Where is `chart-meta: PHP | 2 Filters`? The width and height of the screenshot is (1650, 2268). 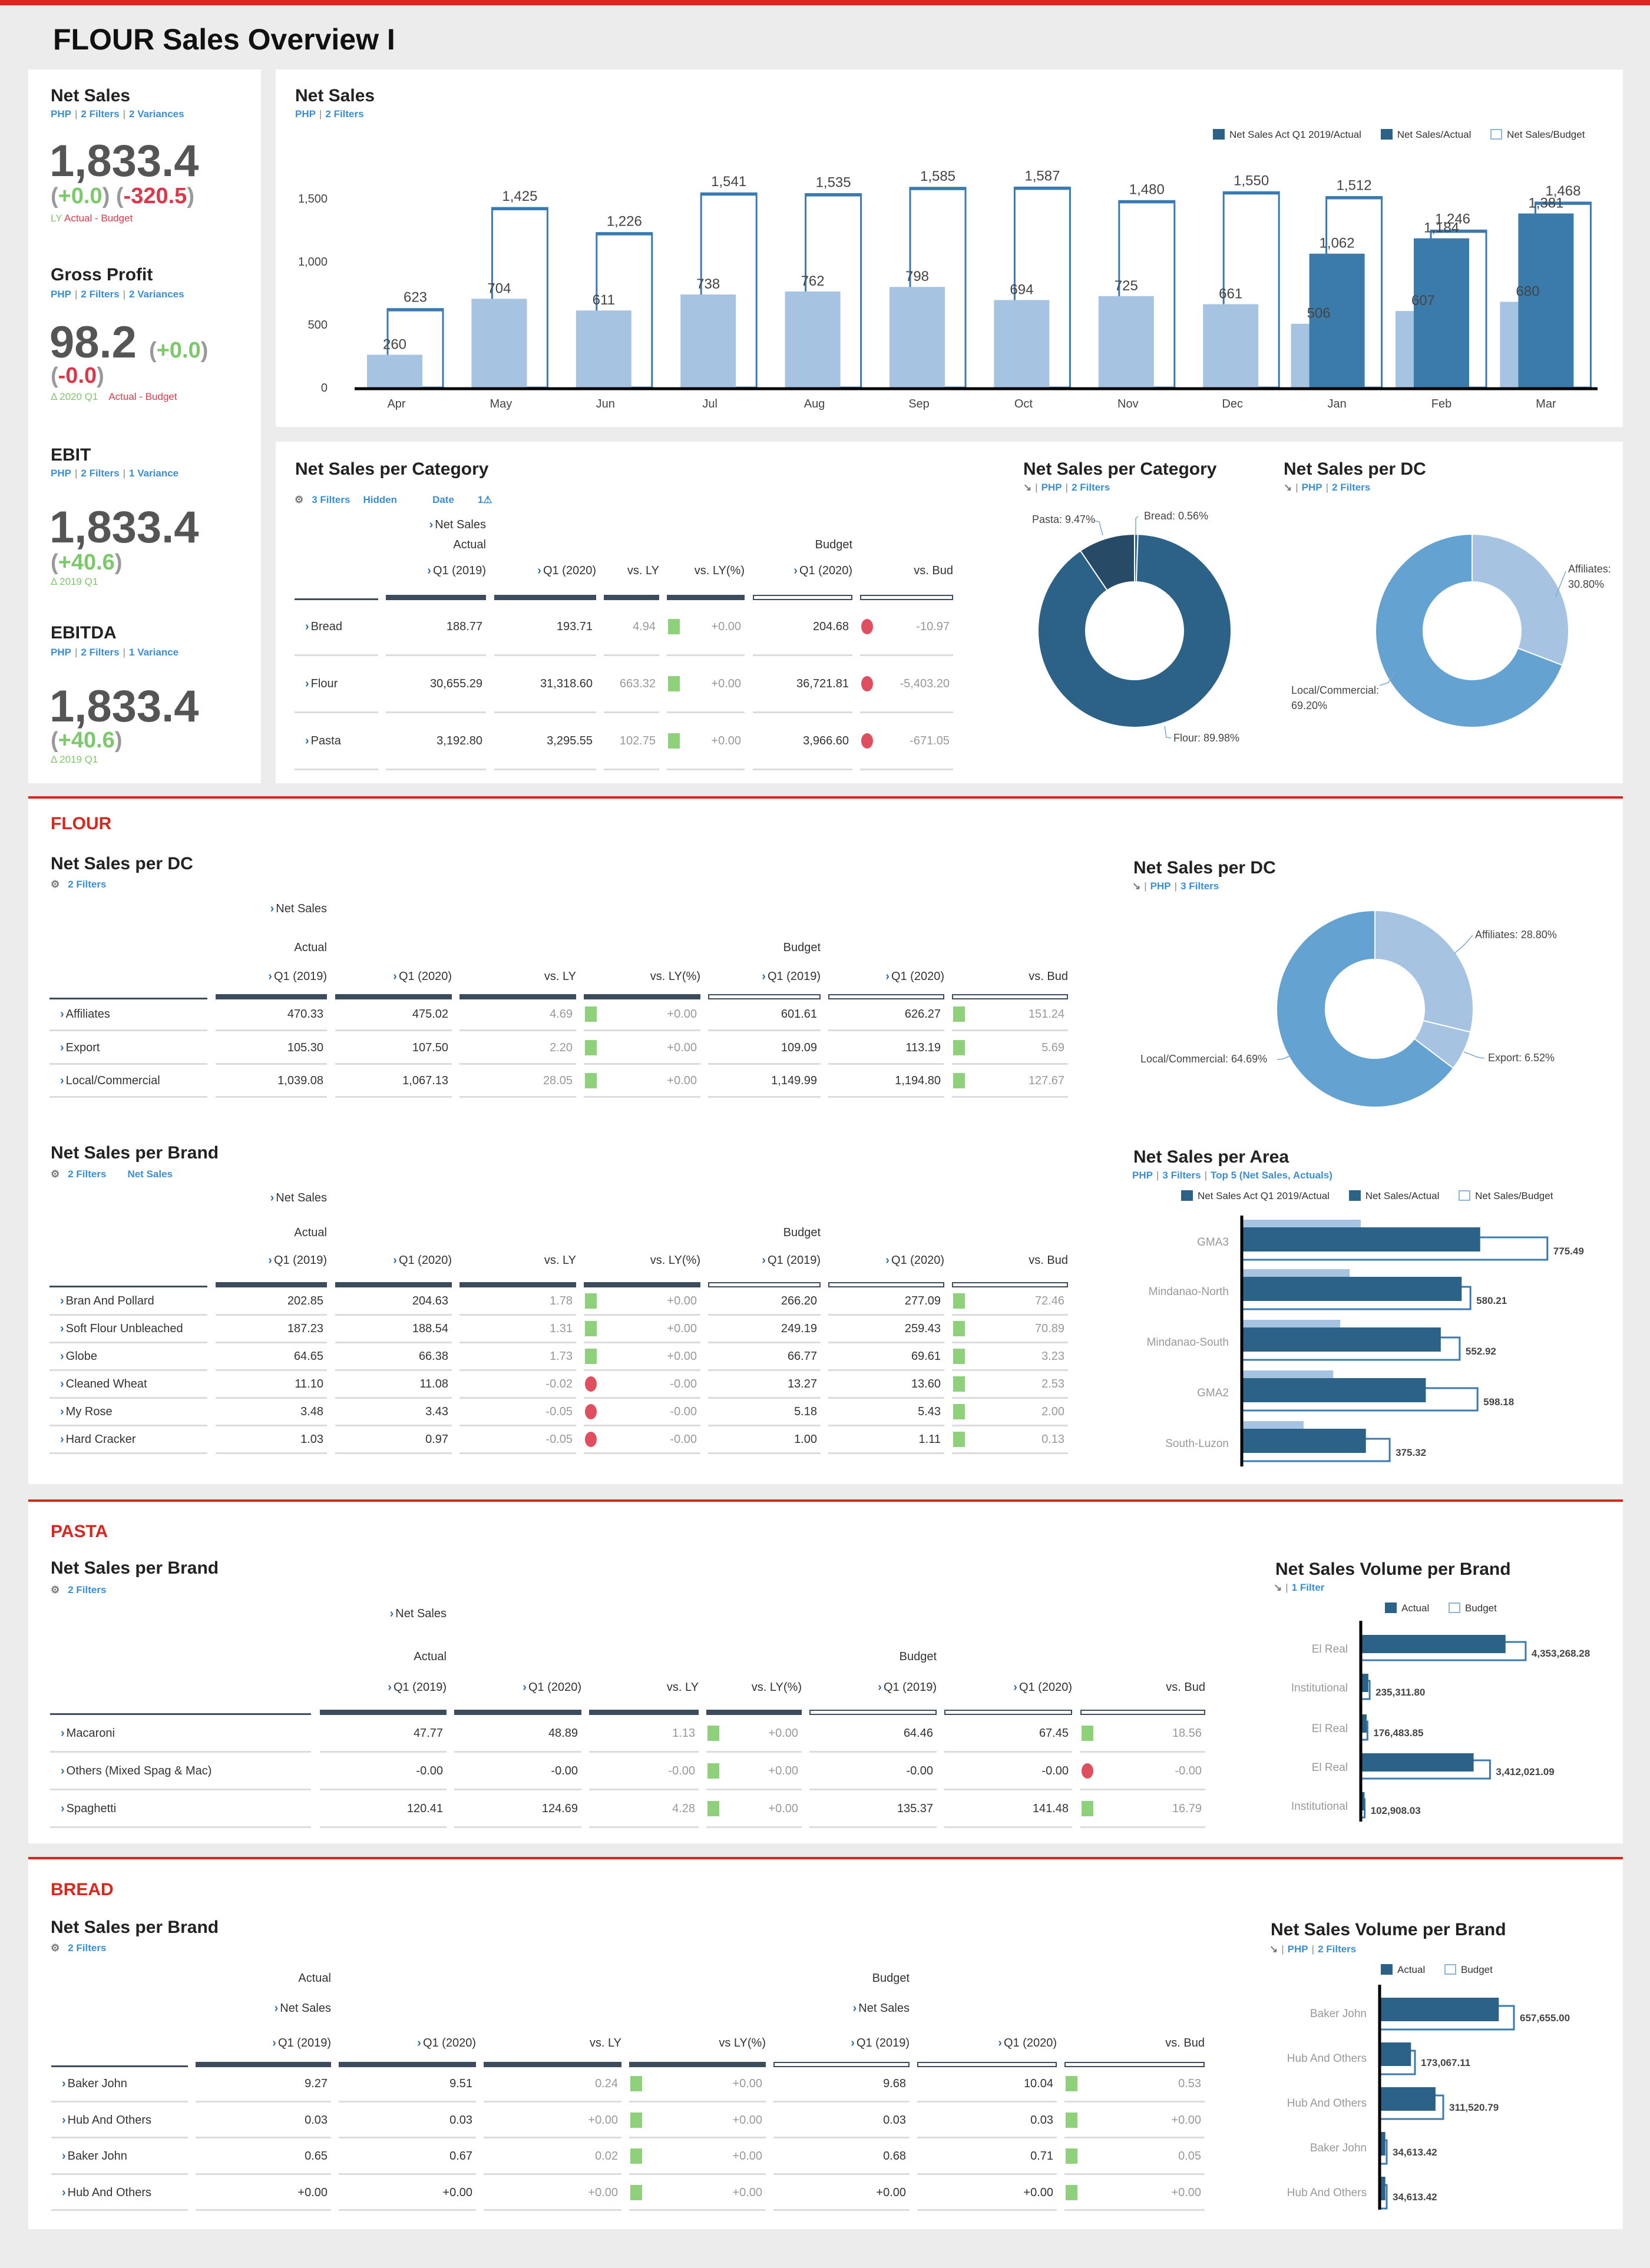 chart-meta: PHP | 2 Filters is located at coordinates (330, 114).